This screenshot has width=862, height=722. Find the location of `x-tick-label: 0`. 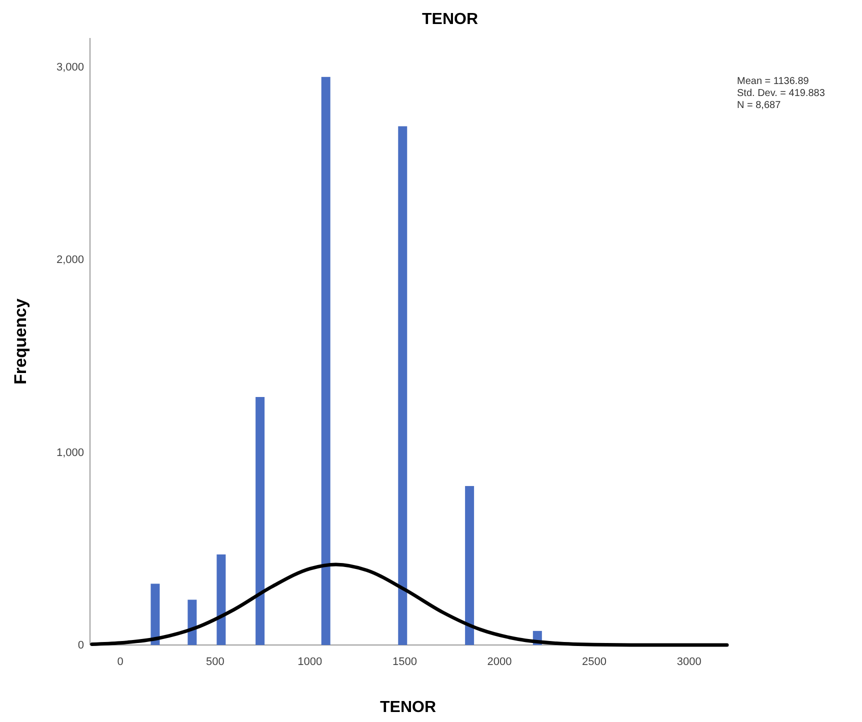

x-tick-label: 0 is located at coordinates (120, 662).